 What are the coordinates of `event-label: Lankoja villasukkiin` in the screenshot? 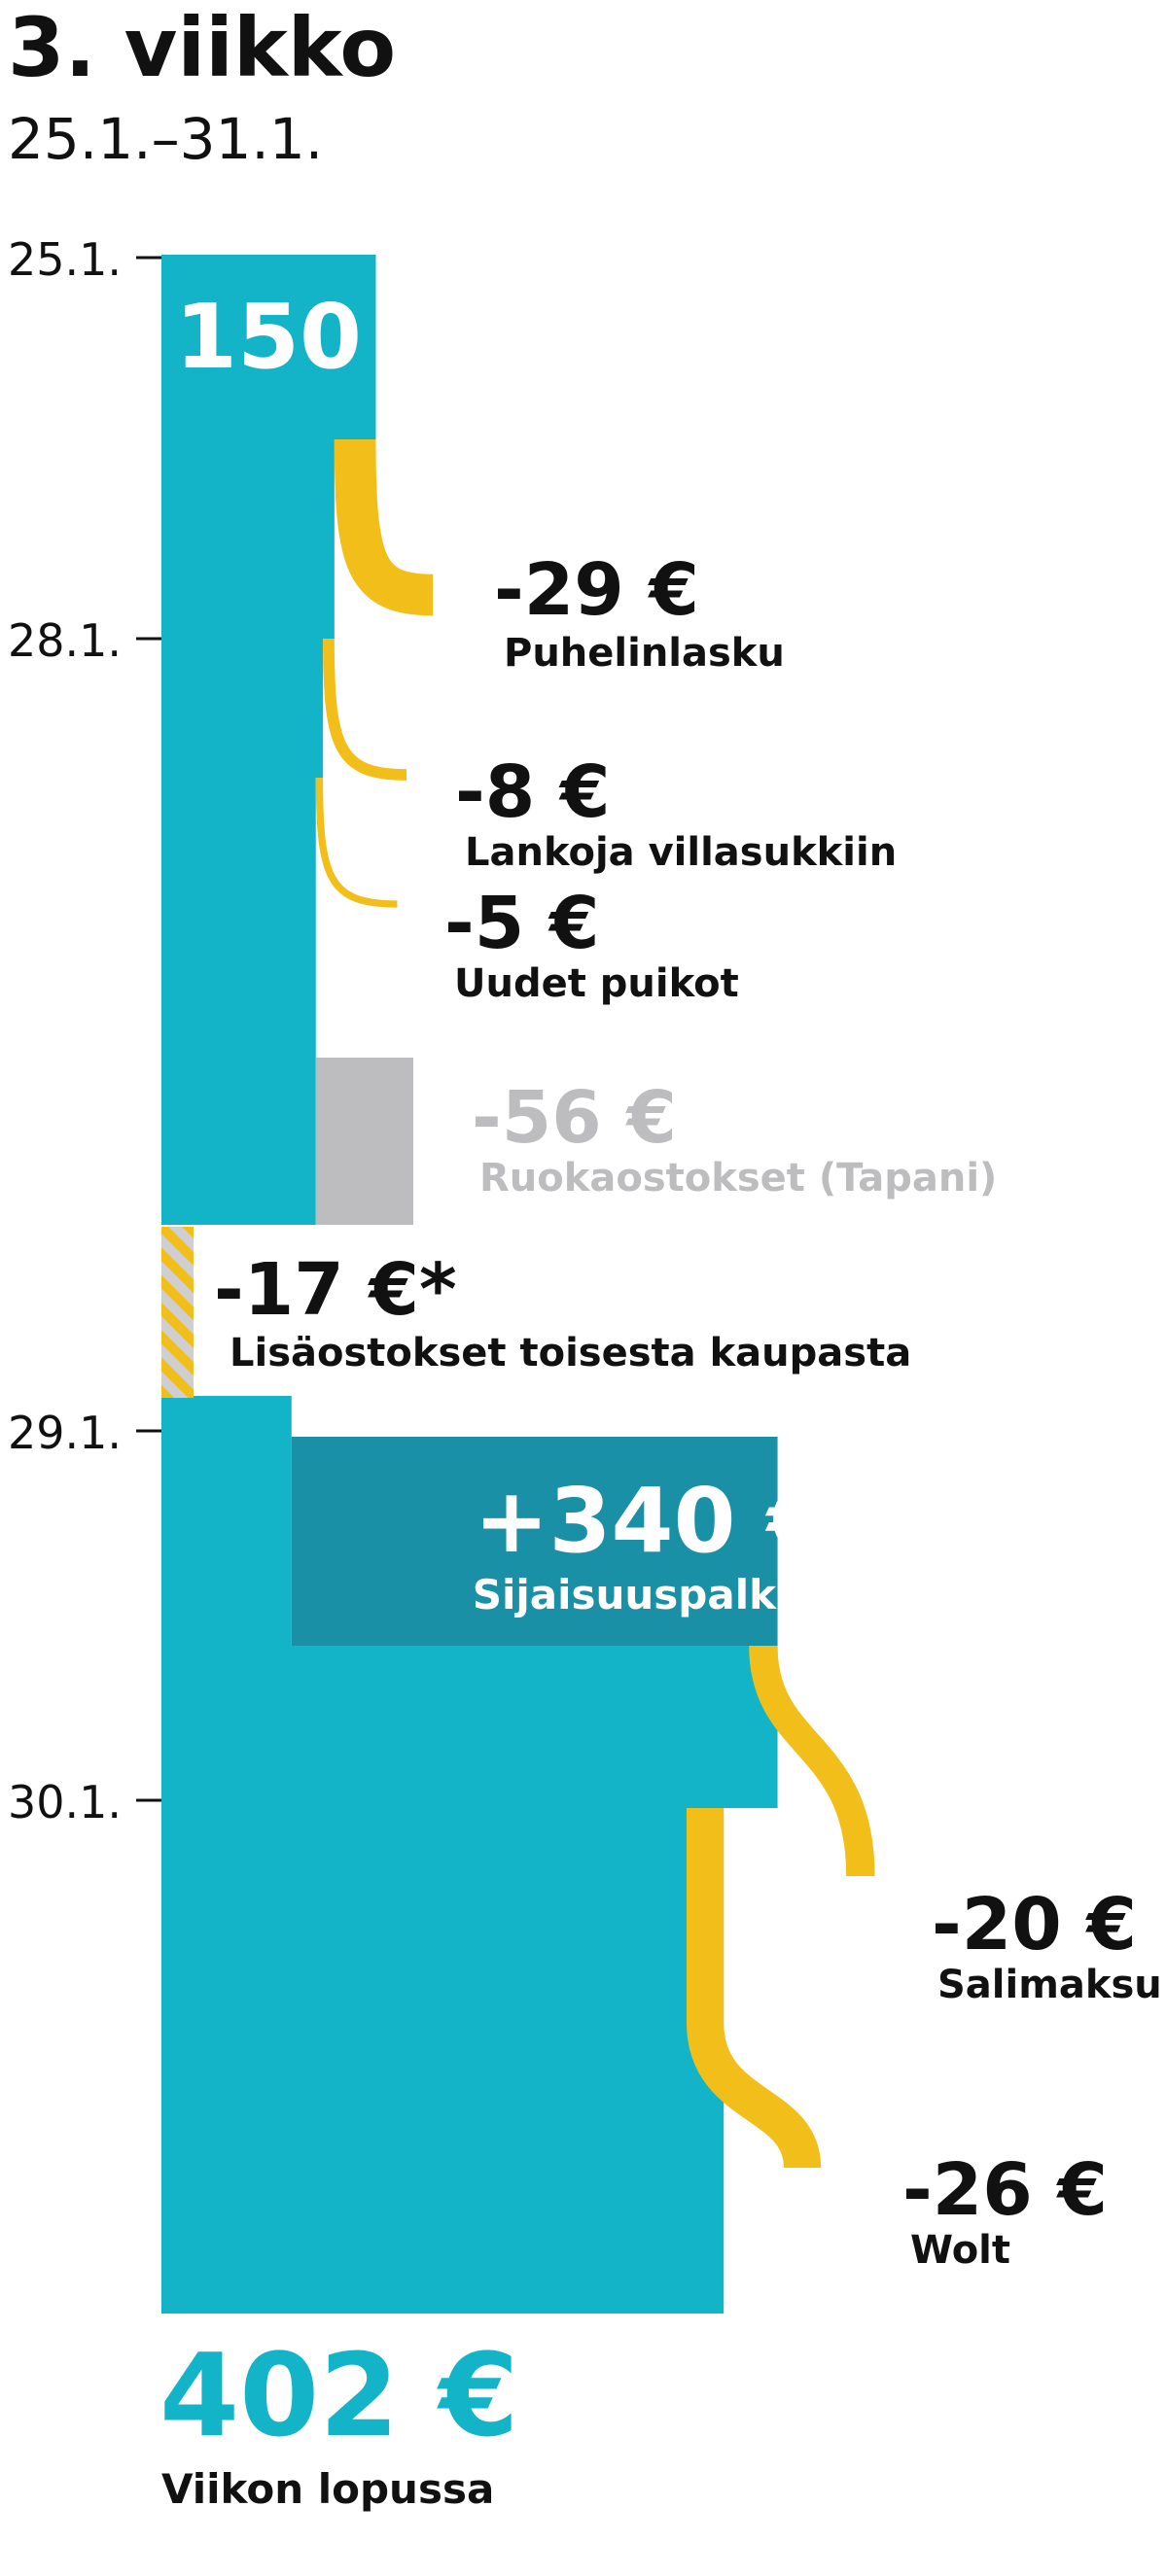 It's located at (681, 852).